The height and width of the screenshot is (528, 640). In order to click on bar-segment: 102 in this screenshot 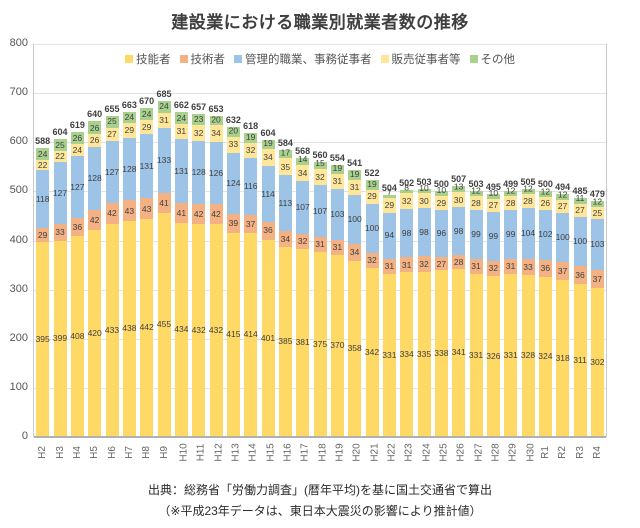, I will do `click(545, 234)`.